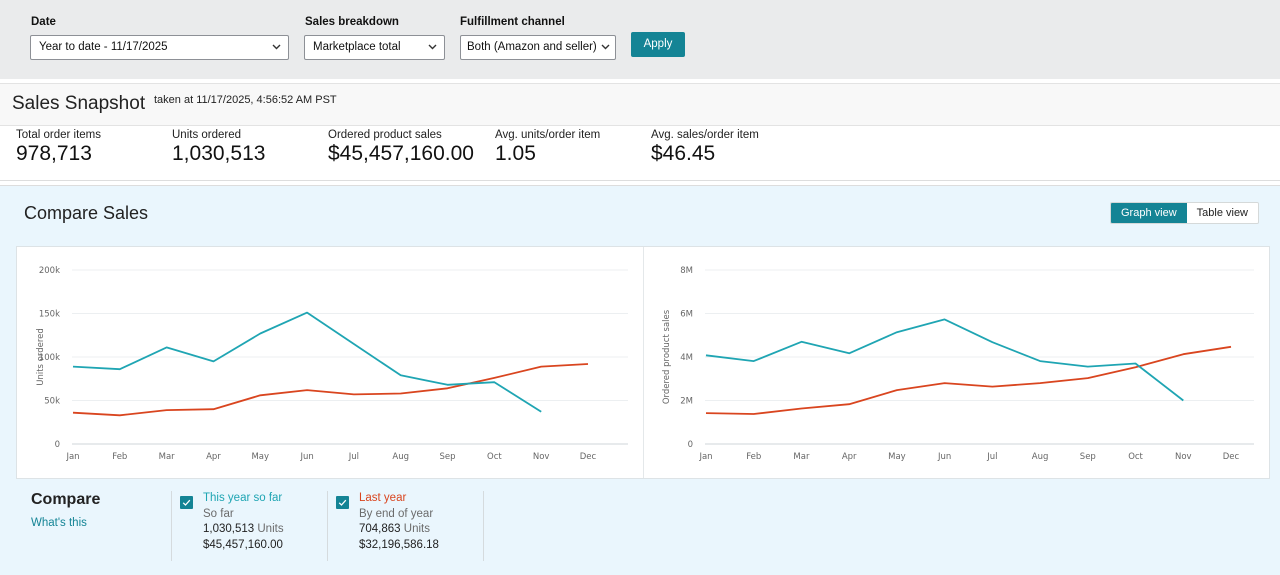  I want to click on y-axis-label: Ordered product sales, so click(667, 356).